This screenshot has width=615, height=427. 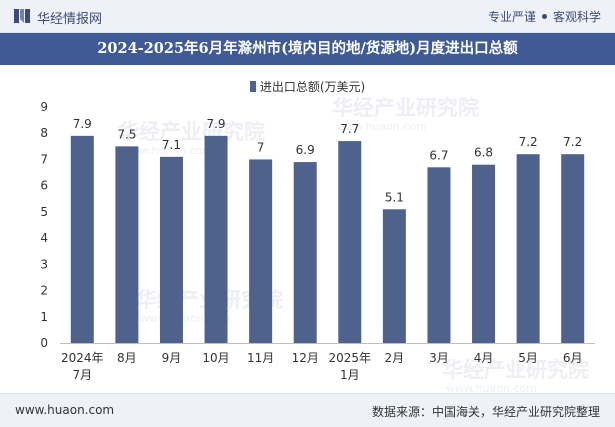 I want to click on footer-source: 数据来源：中国海关，华经产业研究院整理, so click(x=485, y=412).